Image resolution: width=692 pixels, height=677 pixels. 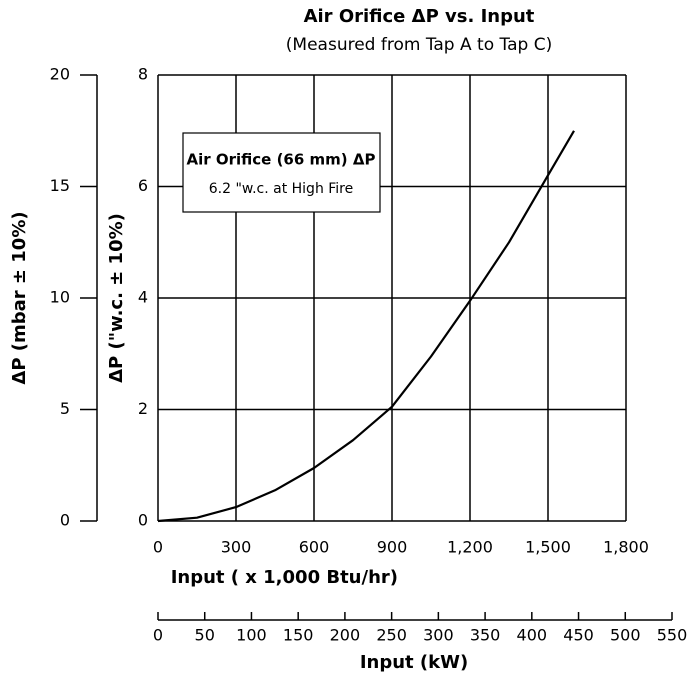 What do you see at coordinates (60, 297) in the screenshot?
I see `y2-tick-label: 10` at bounding box center [60, 297].